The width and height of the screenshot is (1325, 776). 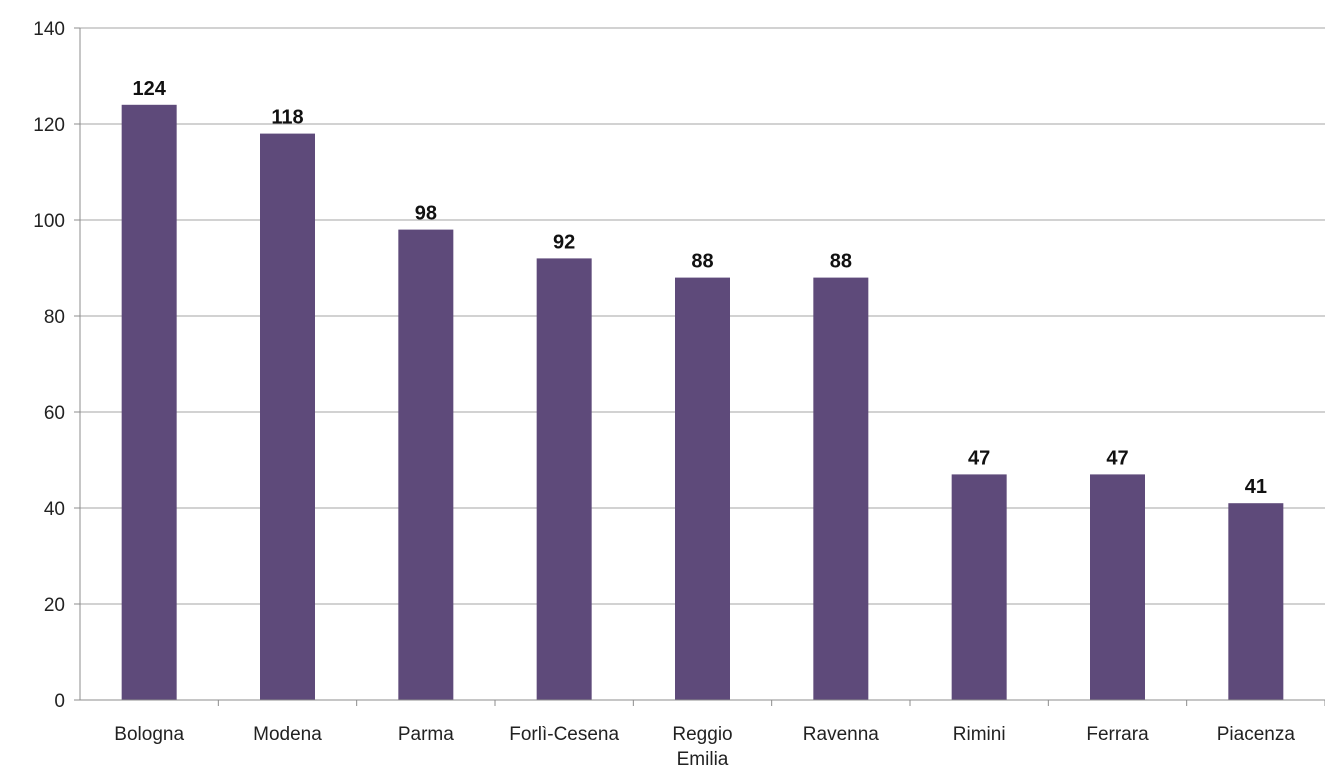 I want to click on y-tick-label: 140, so click(x=49, y=29).